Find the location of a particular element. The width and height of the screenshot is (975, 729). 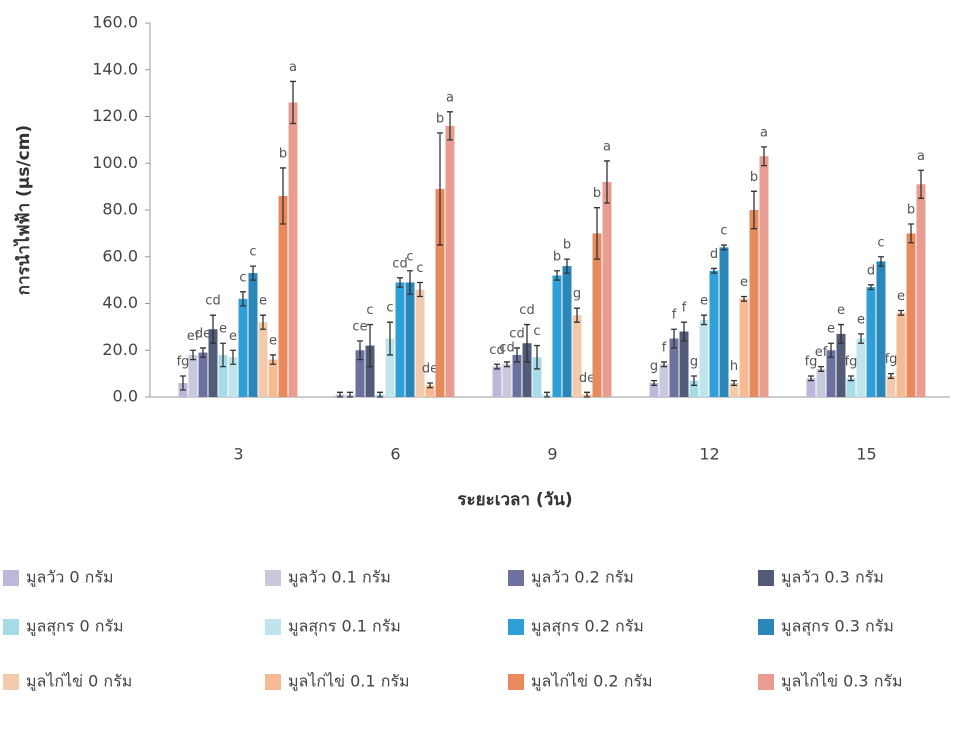

legend-label: มูลวัว 0.3 กรัม is located at coordinates (832, 578).